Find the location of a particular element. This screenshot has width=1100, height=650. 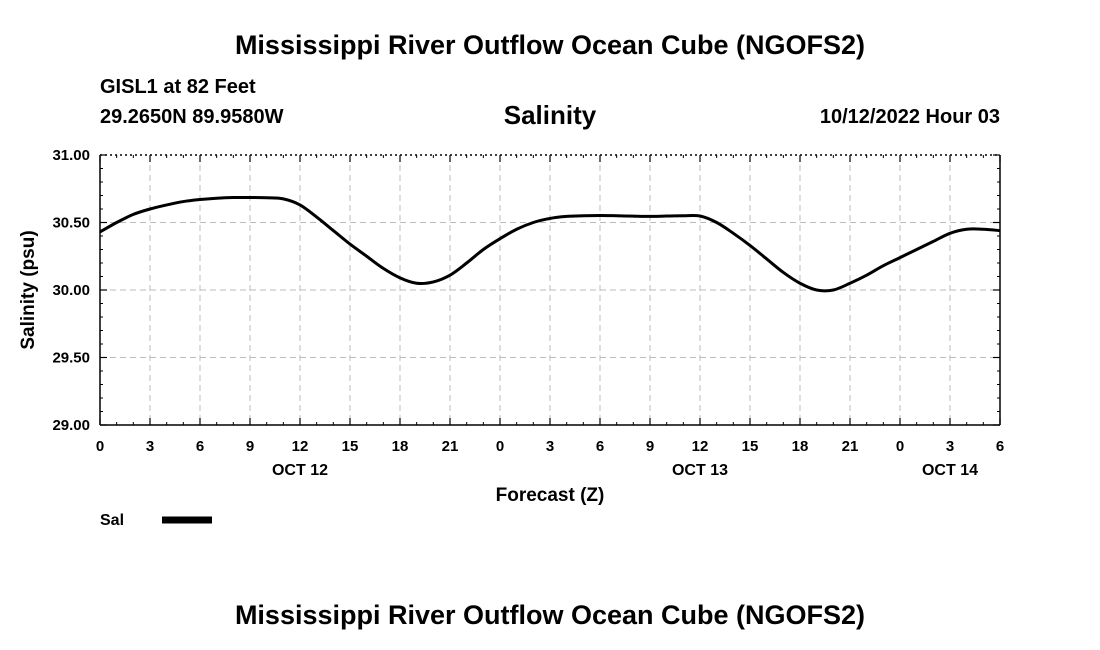

date-label: OCT 13 is located at coordinates (700, 470).